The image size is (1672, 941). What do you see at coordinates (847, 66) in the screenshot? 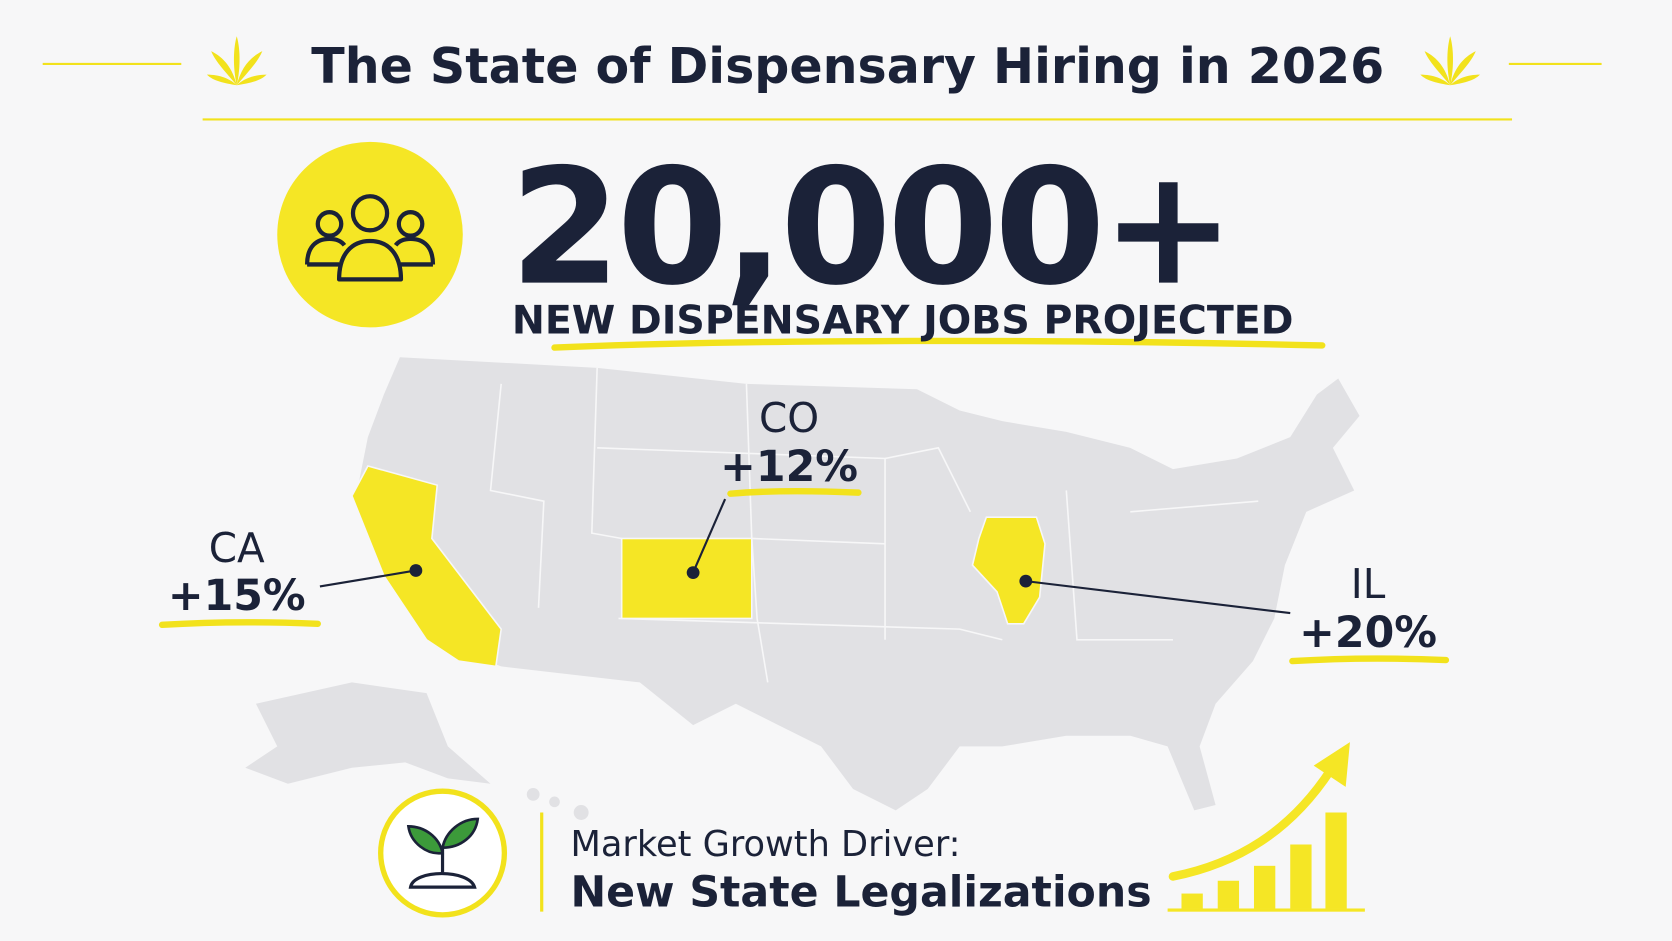
I see `title: The State of Dispensary Hiring in 2026` at bounding box center [847, 66].